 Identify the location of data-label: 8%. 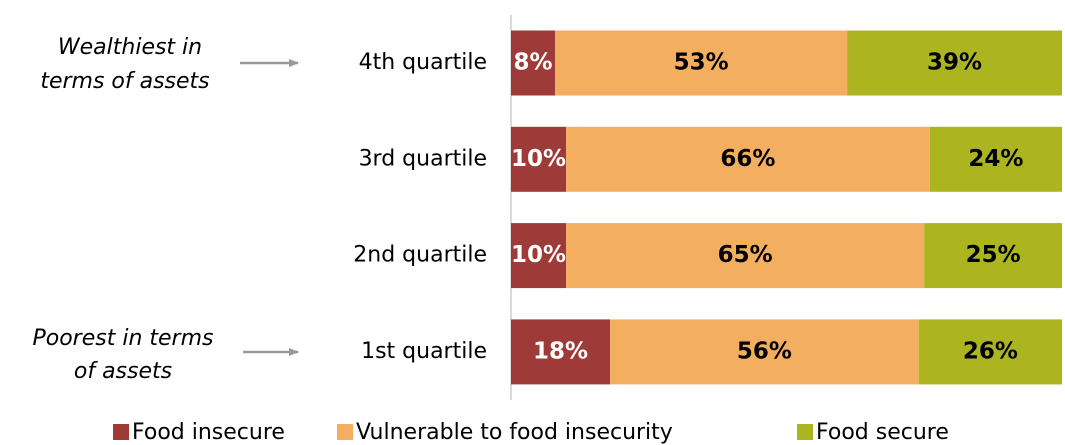
(533, 63).